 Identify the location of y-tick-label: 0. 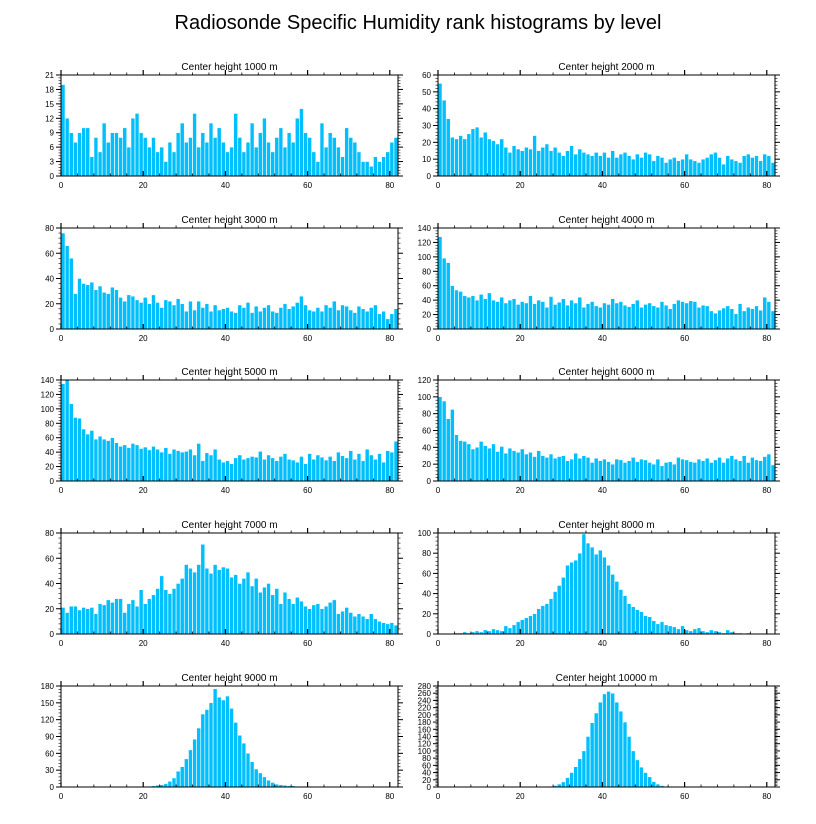
(52, 787).